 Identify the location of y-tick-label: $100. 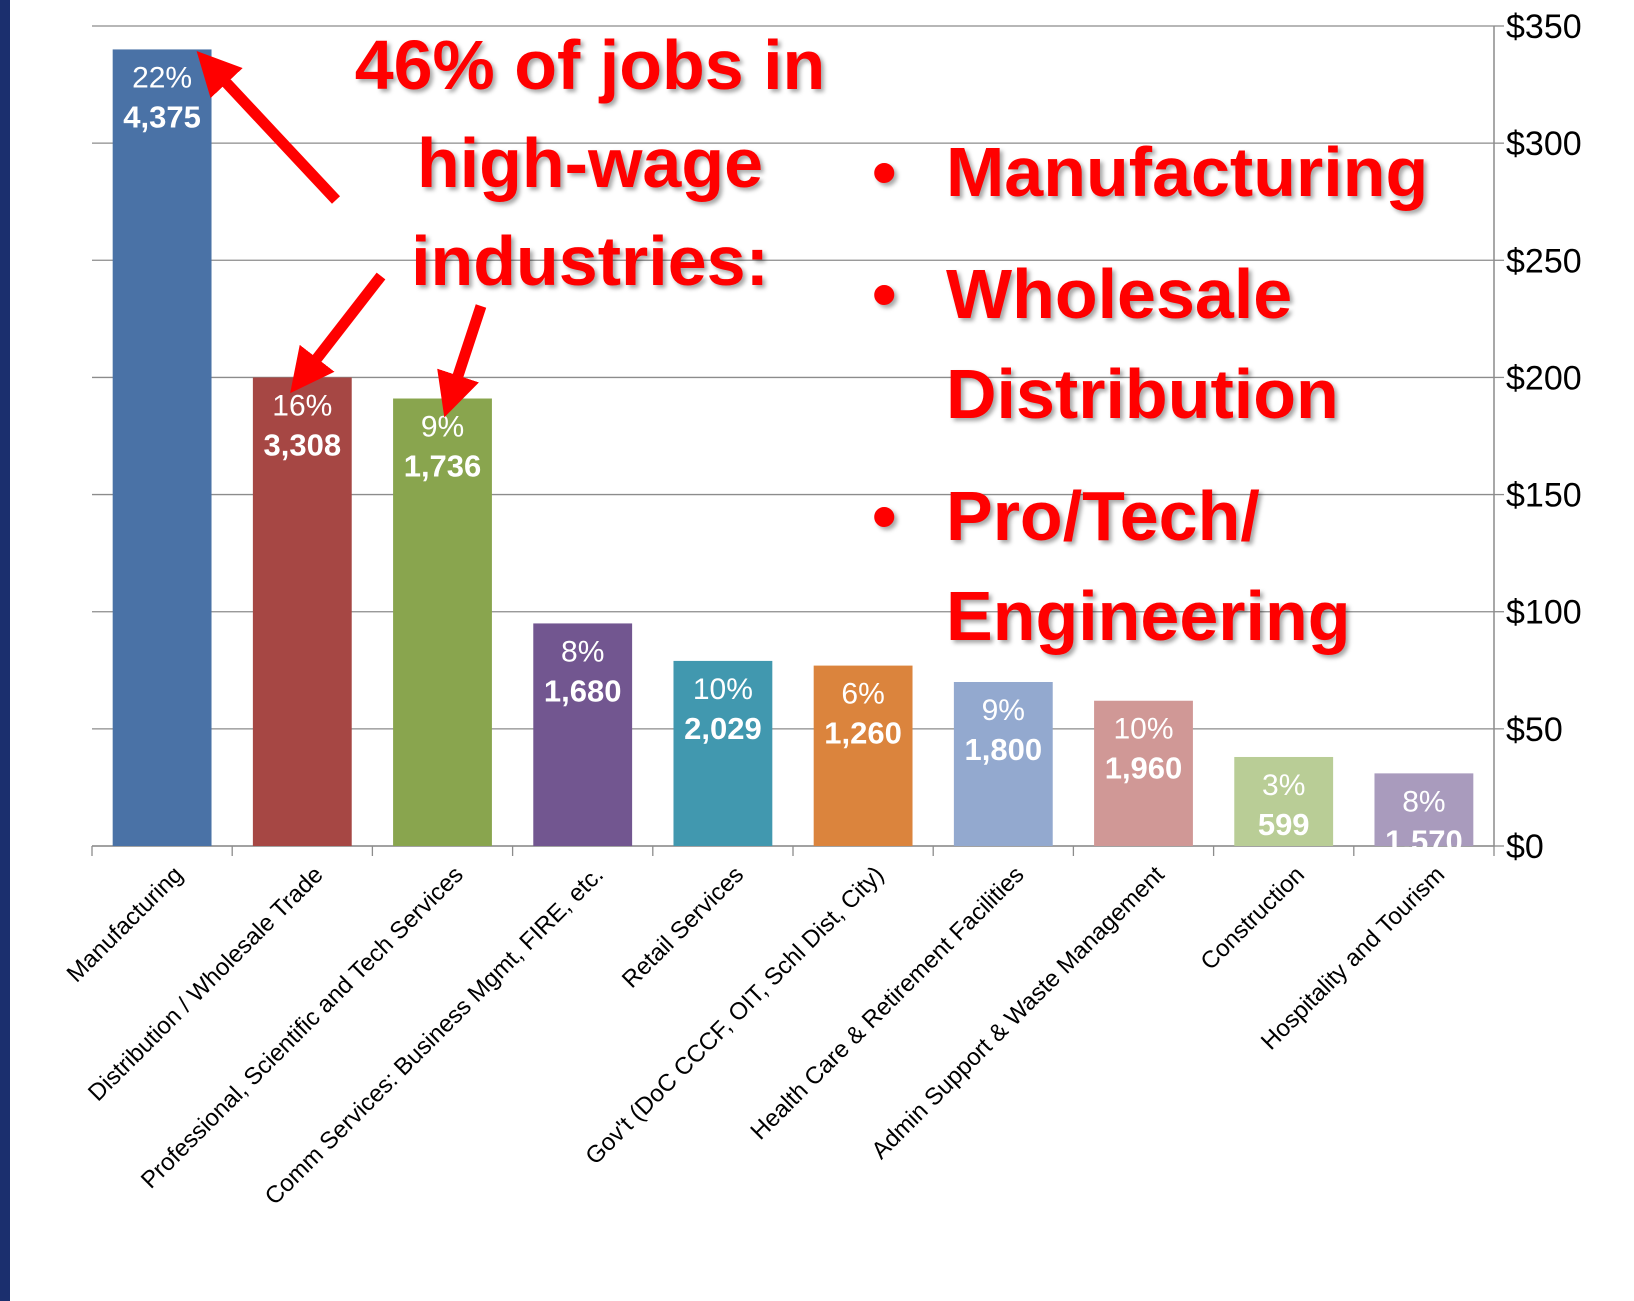
(1544, 613).